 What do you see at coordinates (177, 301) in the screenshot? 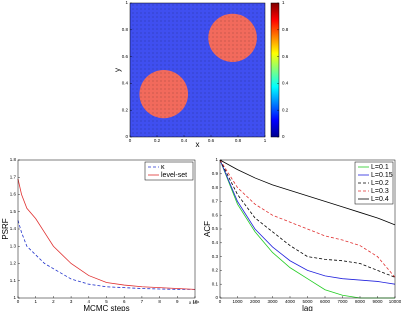
I see `x-tick-label: 9` at bounding box center [177, 301].